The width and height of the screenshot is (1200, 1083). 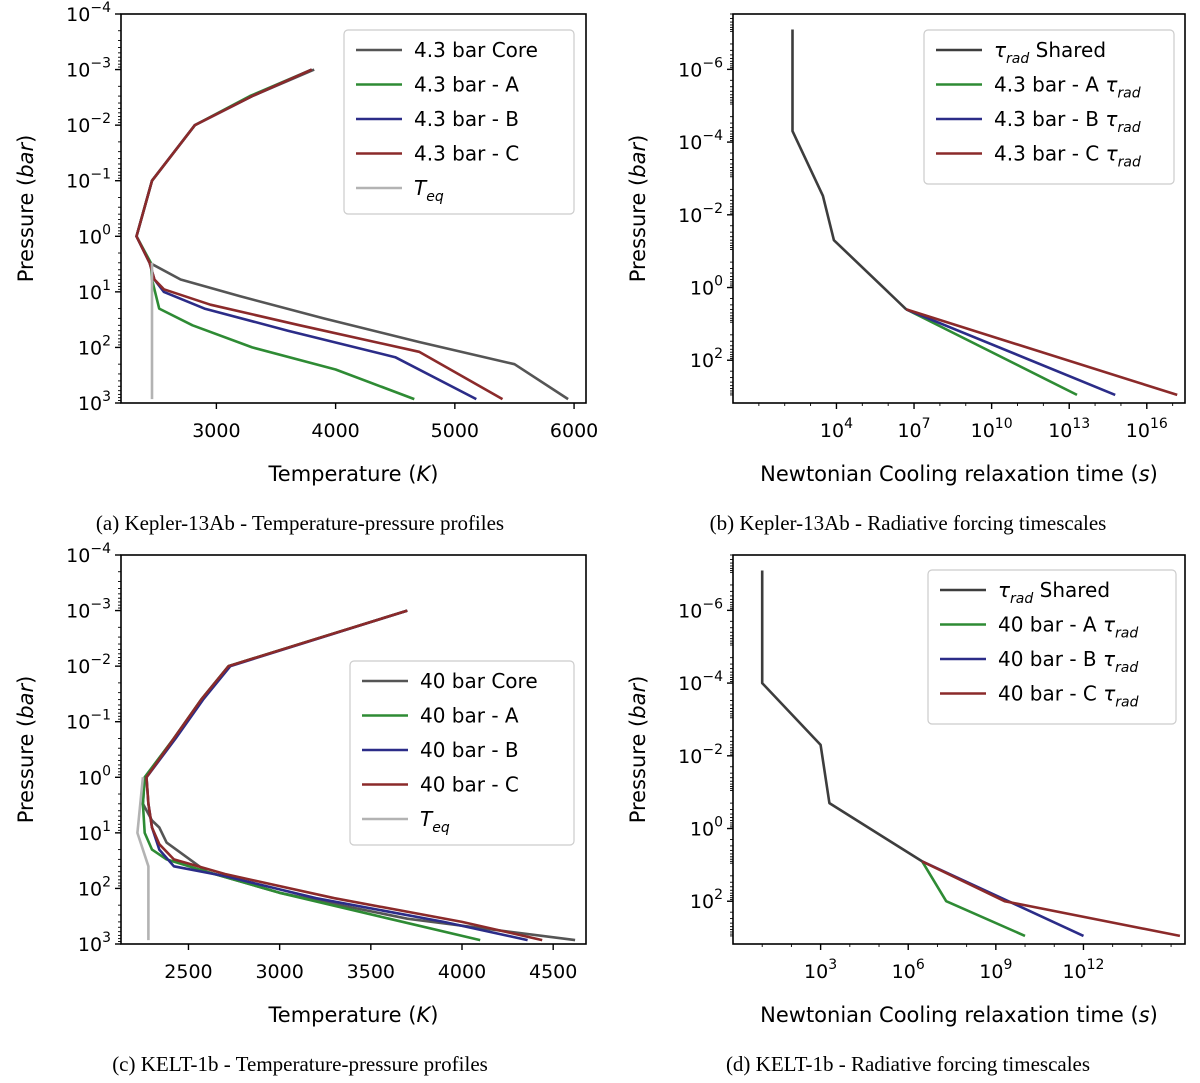 What do you see at coordinates (959, 208) in the screenshot?
I see `axes-frame-b` at bounding box center [959, 208].